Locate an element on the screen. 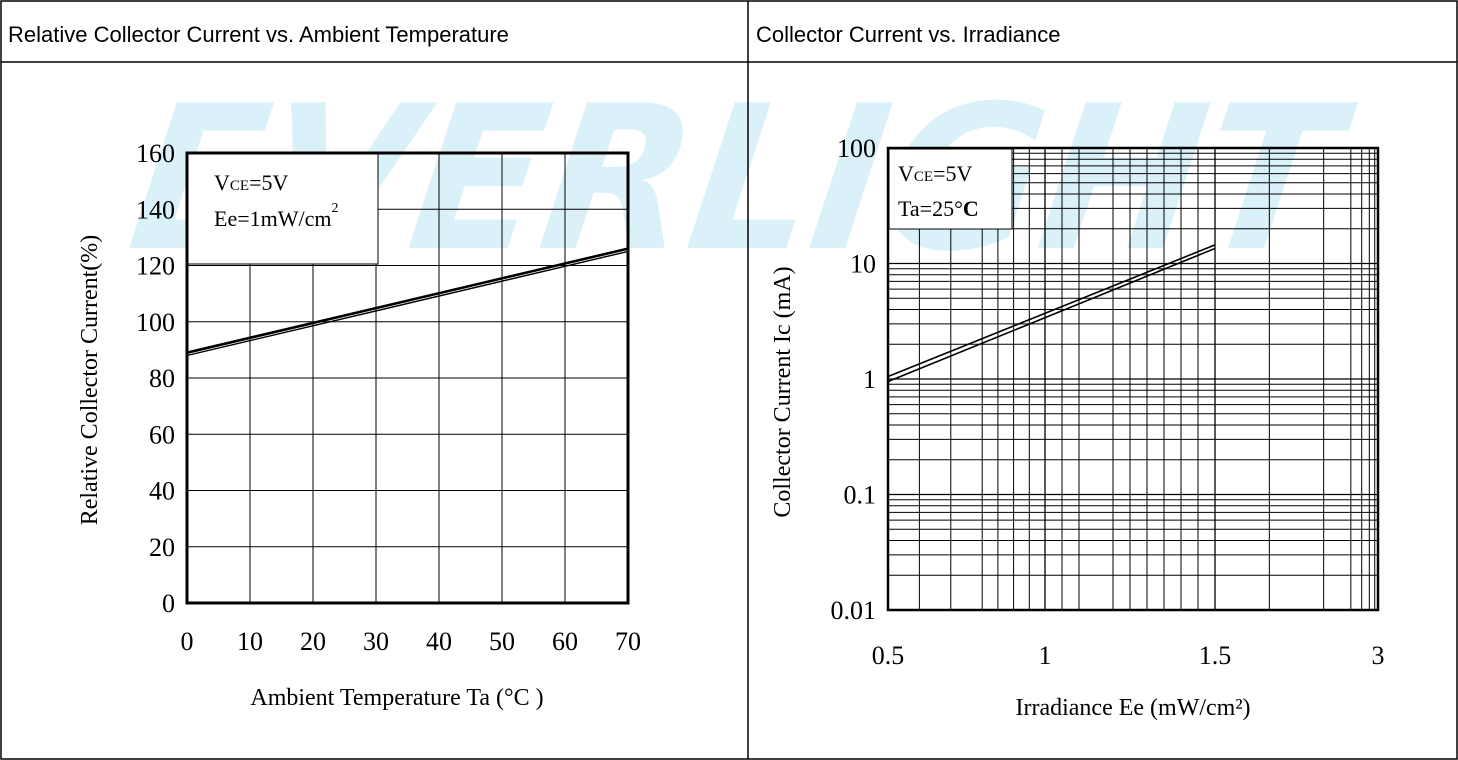 The image size is (1458, 760). temperature-y-tick-label: 20 is located at coordinates (162, 547).